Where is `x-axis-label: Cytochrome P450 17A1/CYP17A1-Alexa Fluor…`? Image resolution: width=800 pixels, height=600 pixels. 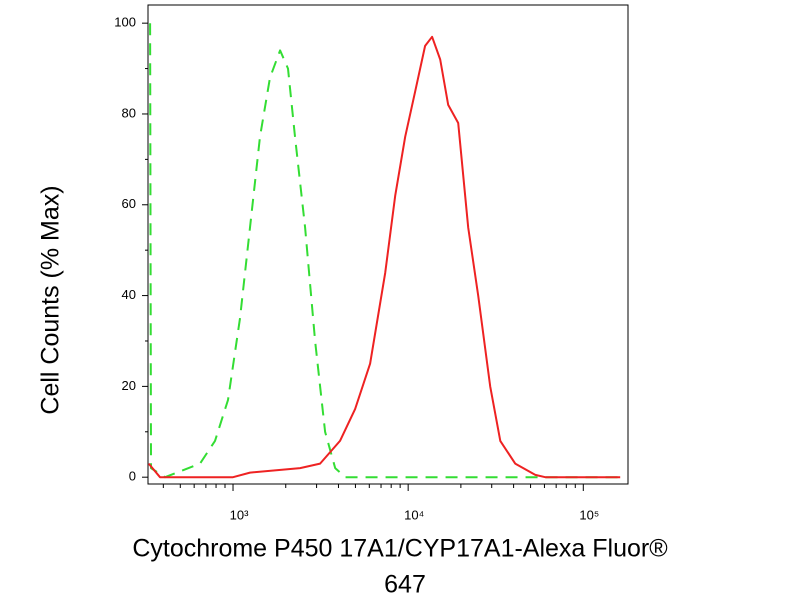 x-axis-label: Cytochrome P450 17A1/CYP17A1-Alexa Fluor… is located at coordinates (400, 549).